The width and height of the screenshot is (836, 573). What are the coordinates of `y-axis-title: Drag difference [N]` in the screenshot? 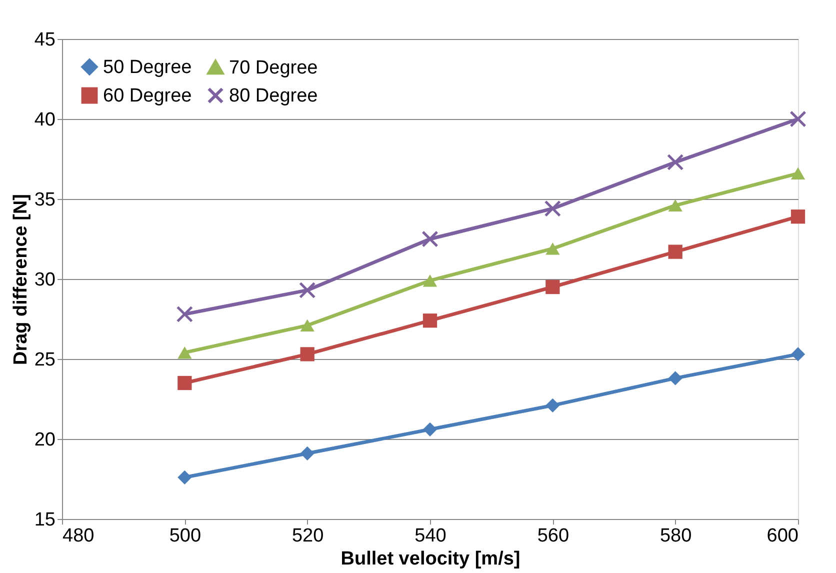 It's located at (21, 280).